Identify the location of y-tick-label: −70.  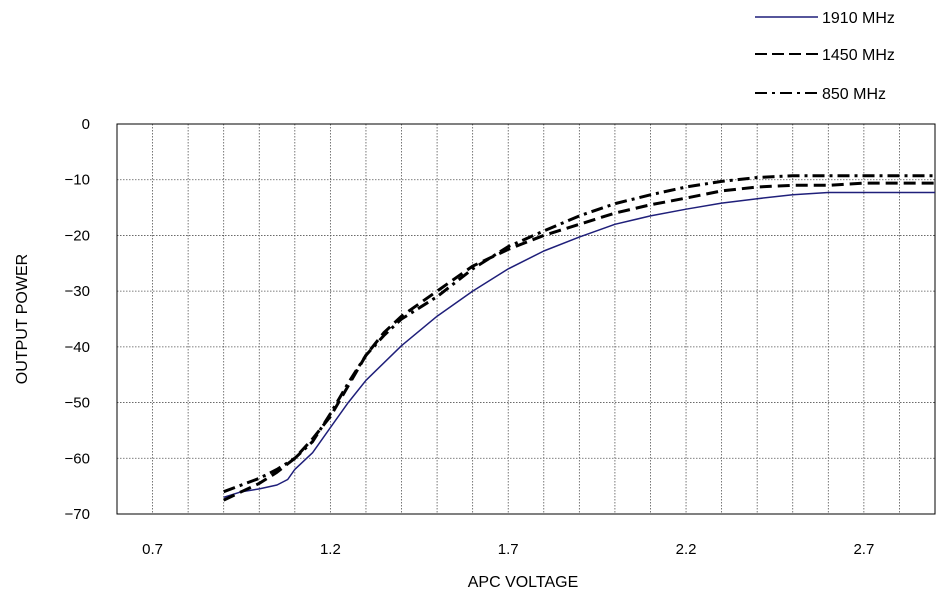
(77, 514).